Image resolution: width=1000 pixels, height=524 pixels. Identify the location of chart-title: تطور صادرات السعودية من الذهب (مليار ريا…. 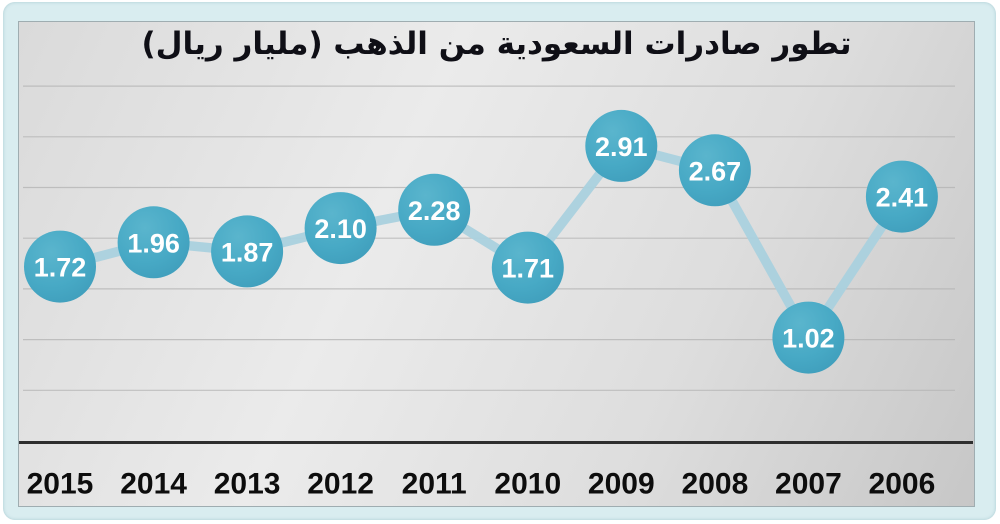
(496, 44).